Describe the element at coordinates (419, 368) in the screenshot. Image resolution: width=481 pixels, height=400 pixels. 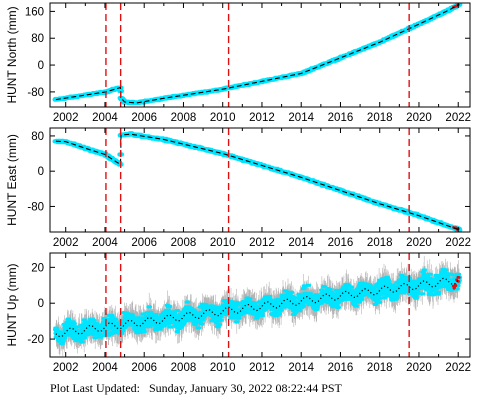
I see `up-x-tick-label: 2020` at that location.